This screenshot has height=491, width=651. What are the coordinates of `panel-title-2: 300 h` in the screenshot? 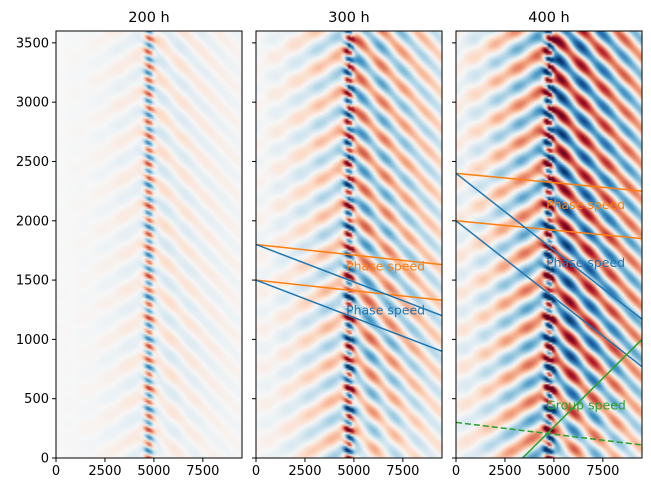 It's located at (348, 18).